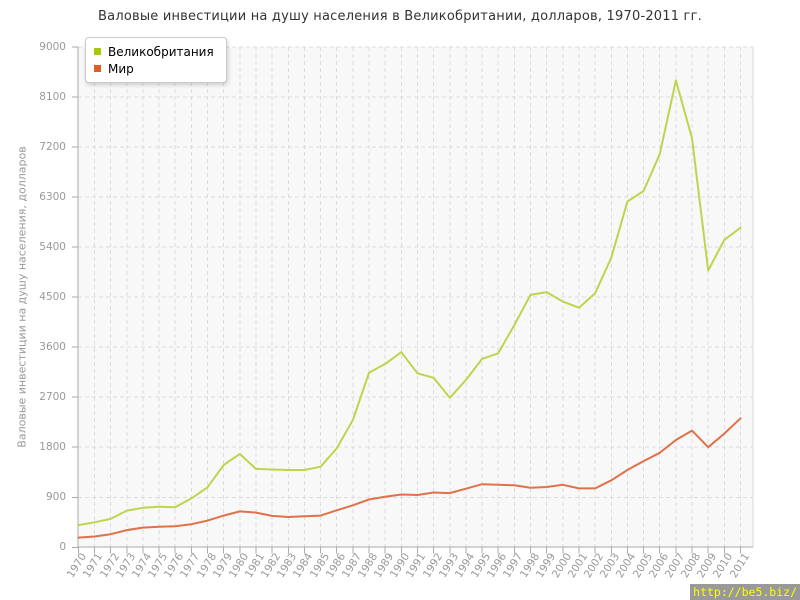 This screenshot has width=800, height=600. What do you see at coordinates (716, 565) in the screenshot?
I see `x-tick-label: 2011` at bounding box center [716, 565].